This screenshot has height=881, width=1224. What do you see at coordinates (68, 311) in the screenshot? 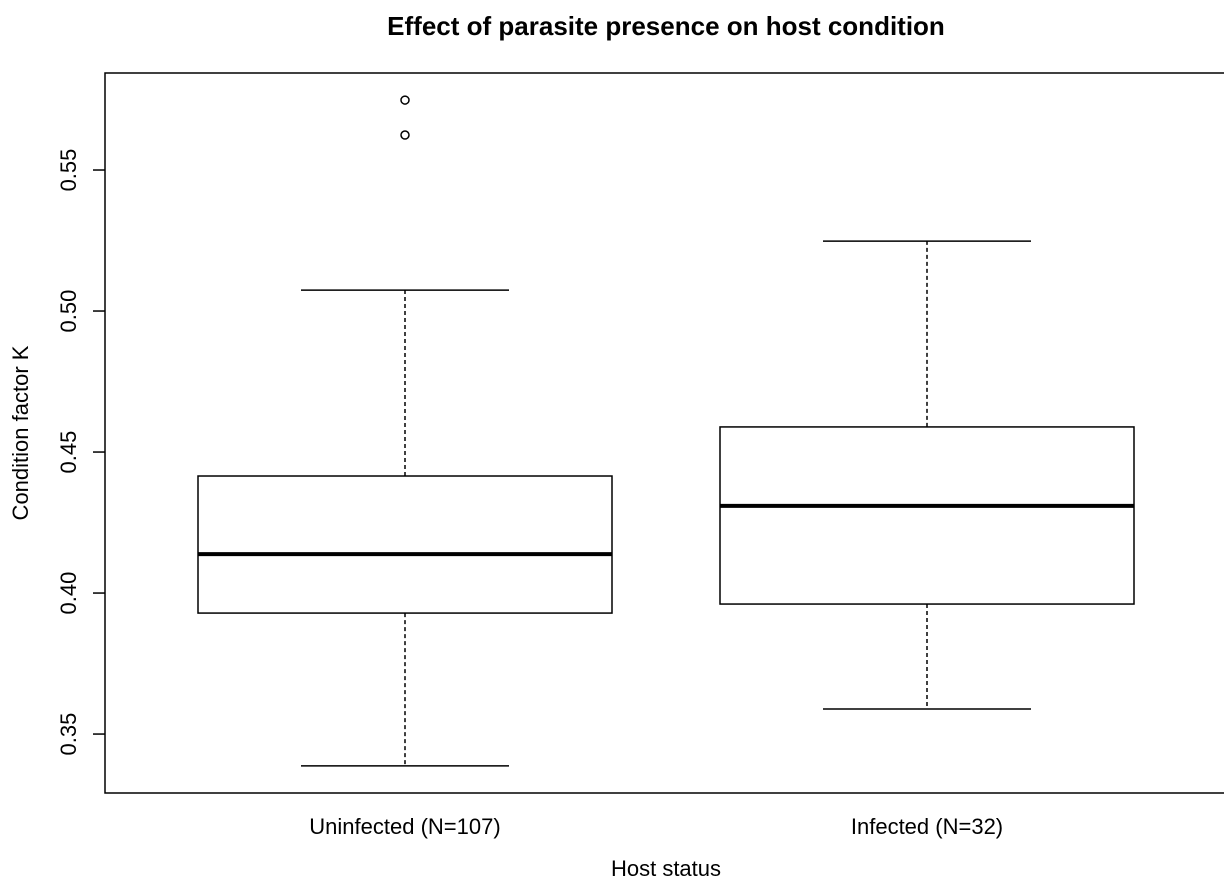
I see `y-tick-label: 0.50` at bounding box center [68, 311].